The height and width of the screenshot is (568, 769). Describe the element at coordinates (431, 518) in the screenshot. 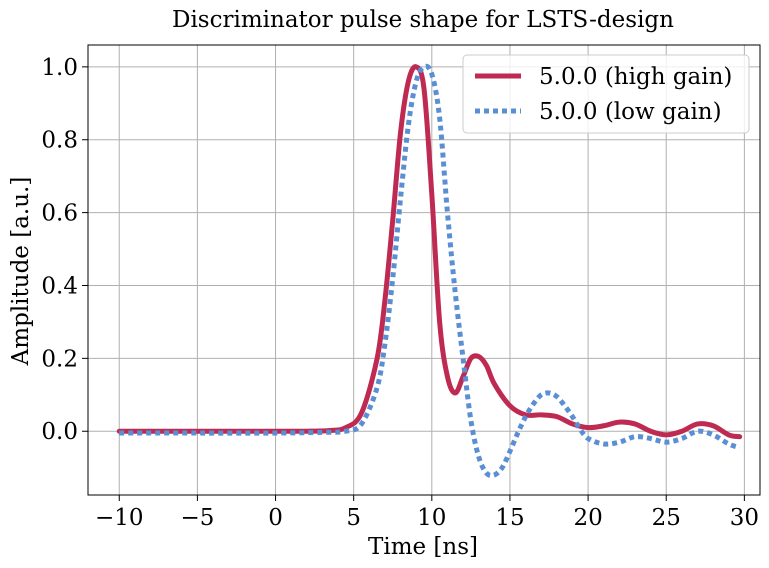

I see `x-tick-label: 10` at that location.